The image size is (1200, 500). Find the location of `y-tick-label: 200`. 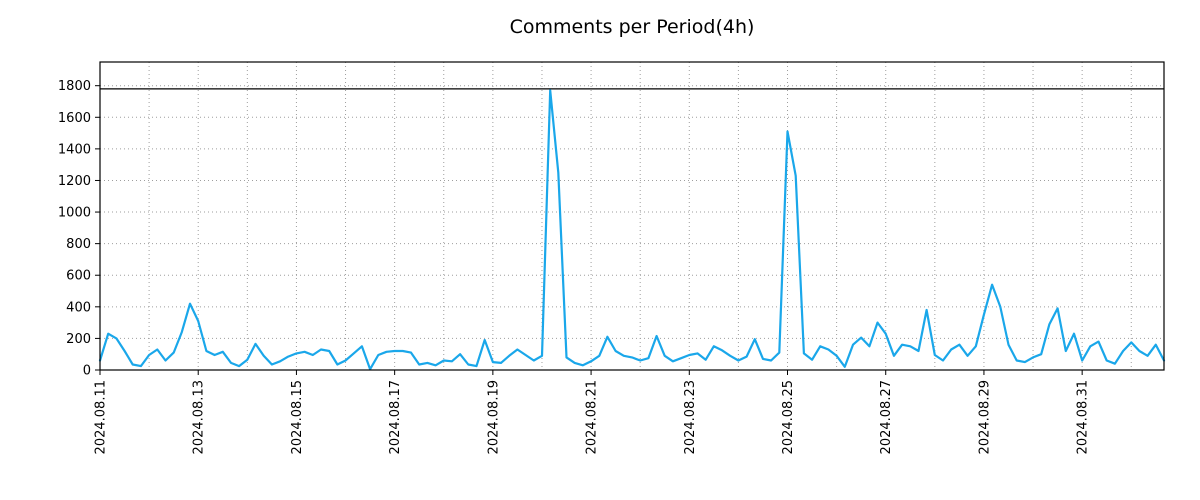

y-tick-label: 200 is located at coordinates (78, 339).